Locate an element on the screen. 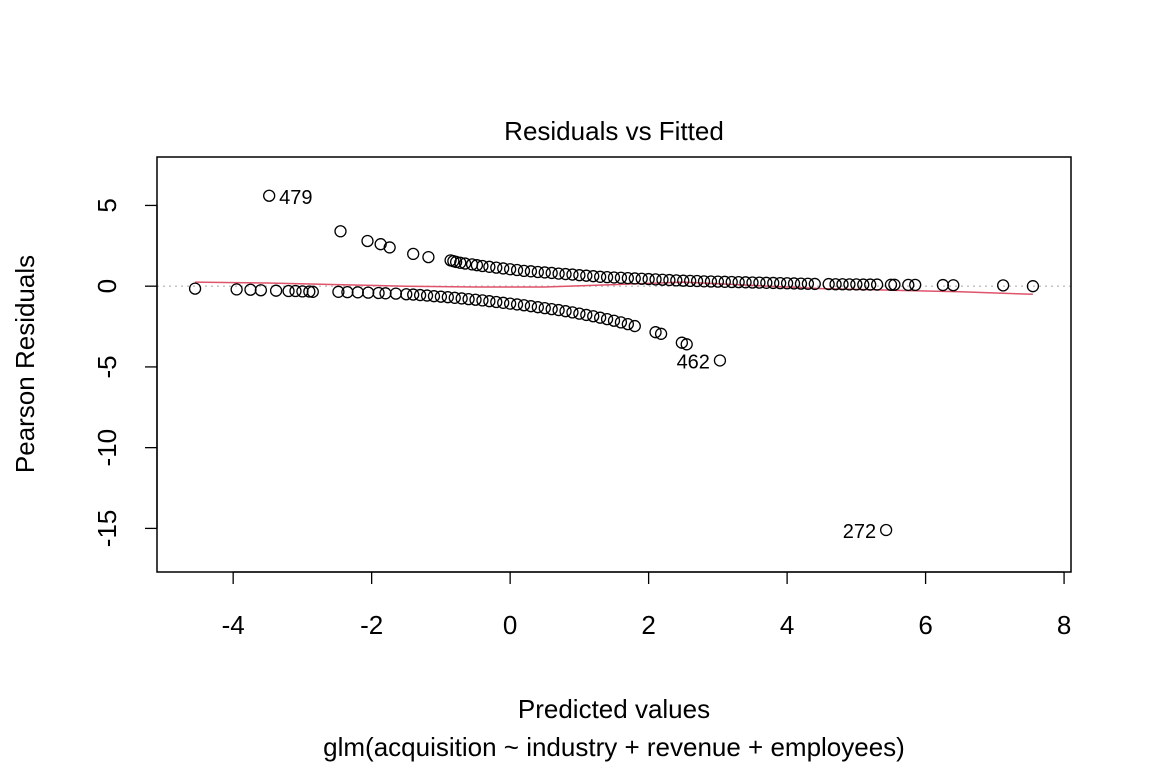  smooth-line-layer is located at coordinates (614, 288).